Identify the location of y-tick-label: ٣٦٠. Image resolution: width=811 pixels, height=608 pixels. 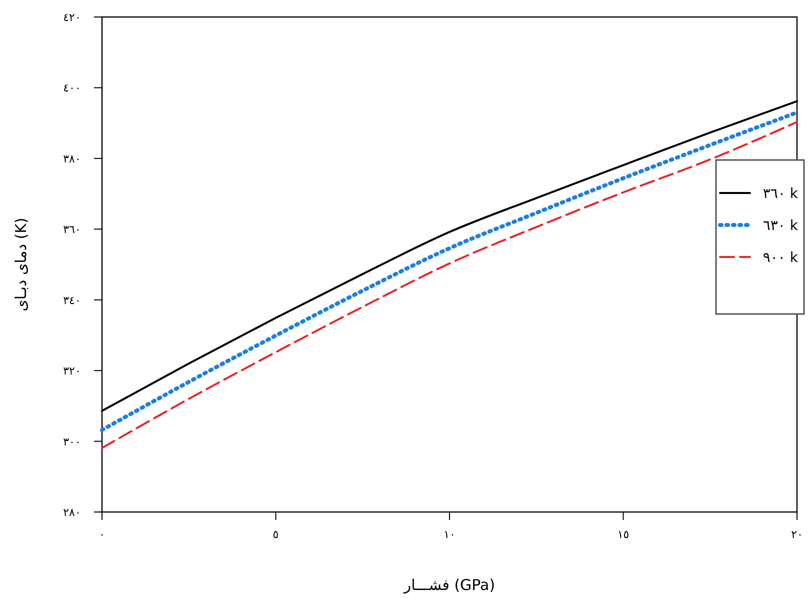
(72, 229).